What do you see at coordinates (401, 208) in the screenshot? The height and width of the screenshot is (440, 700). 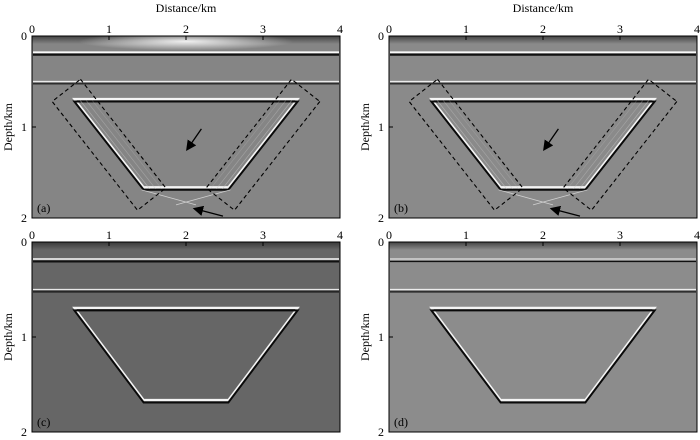 I see `panel-label: (b)` at bounding box center [401, 208].